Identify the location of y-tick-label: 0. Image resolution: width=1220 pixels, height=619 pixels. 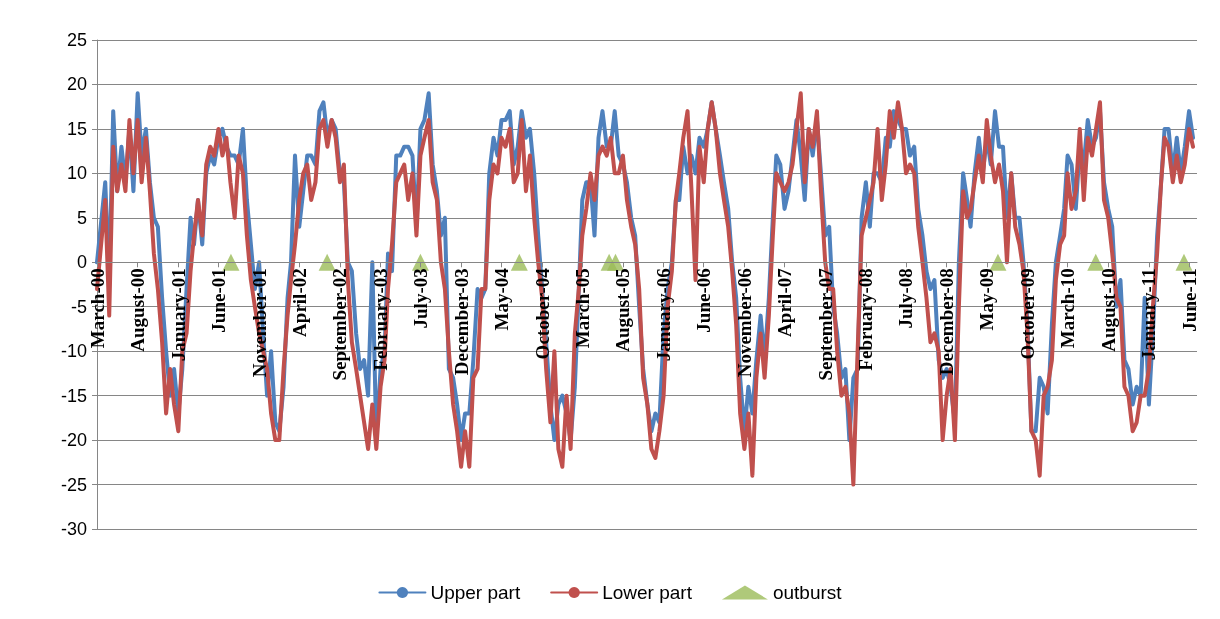
(81, 262).